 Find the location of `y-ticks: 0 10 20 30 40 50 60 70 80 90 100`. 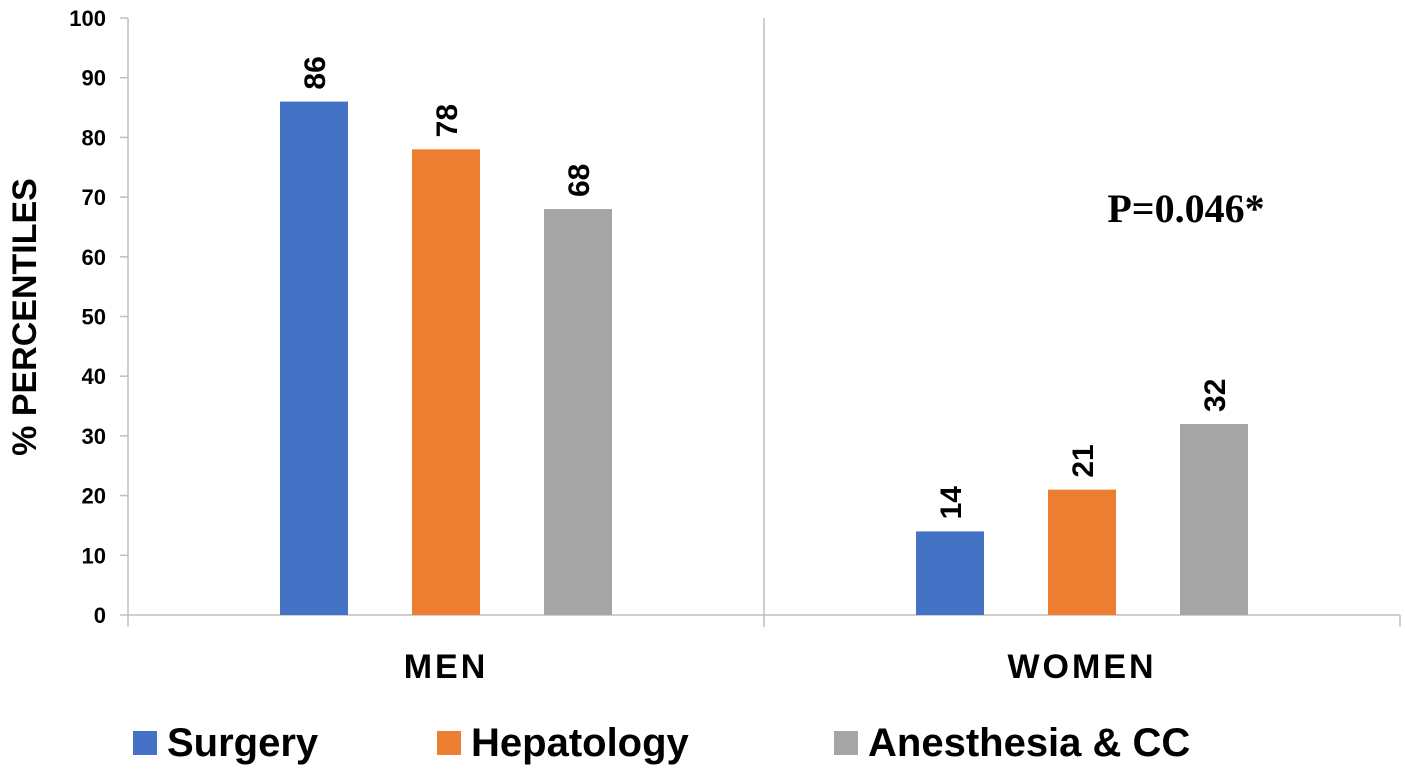

y-ticks: 0 10 20 30 40 50 60 70 80 90 100 is located at coordinates (98, 317).